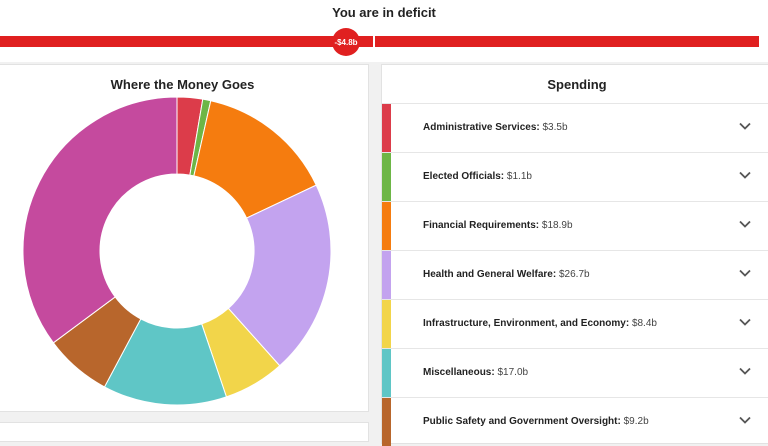 The height and width of the screenshot is (446, 768). Describe the element at coordinates (555, 127) in the screenshot. I see `spending-row-amount: $3.5b` at that location.